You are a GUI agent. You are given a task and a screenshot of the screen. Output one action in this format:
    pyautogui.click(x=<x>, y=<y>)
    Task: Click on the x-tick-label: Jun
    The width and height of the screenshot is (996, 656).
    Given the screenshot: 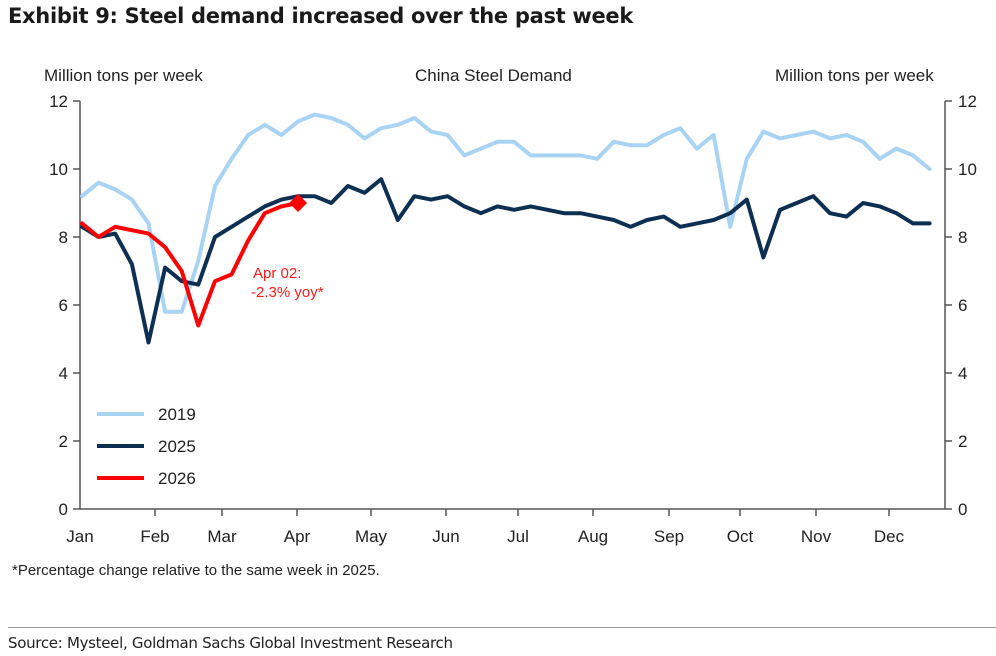 What is the action you would take?
    pyautogui.click(x=445, y=536)
    